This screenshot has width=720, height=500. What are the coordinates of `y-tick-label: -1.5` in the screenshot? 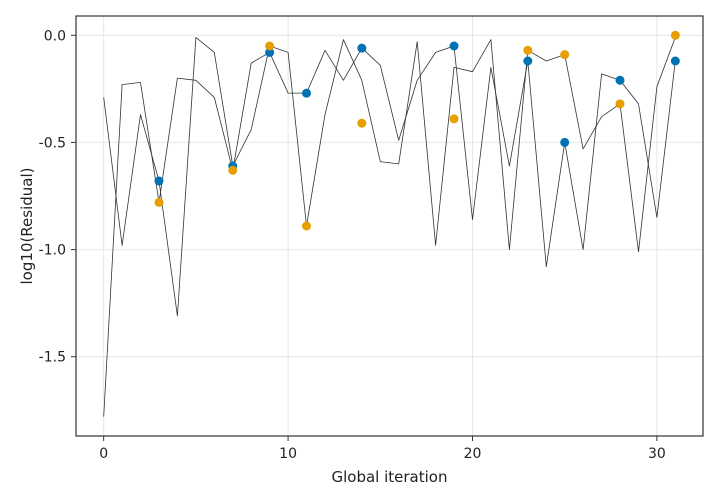 It's located at (52, 358).